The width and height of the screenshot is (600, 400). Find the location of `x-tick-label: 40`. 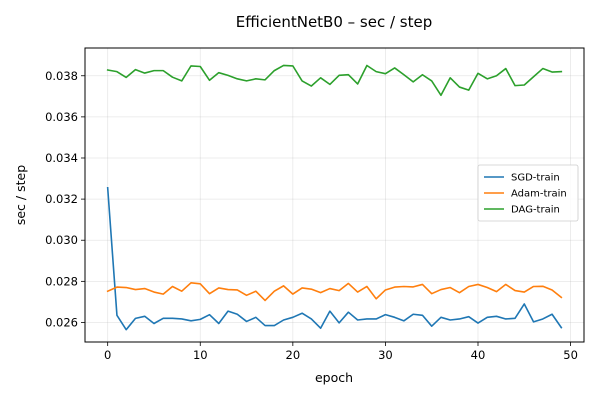

x-tick-label: 40 is located at coordinates (478, 355).